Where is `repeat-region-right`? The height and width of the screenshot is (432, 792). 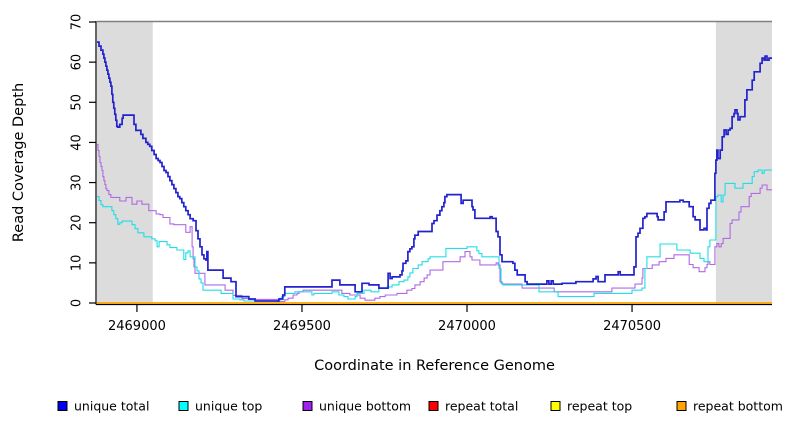 repeat-region-right is located at coordinates (743, 162).